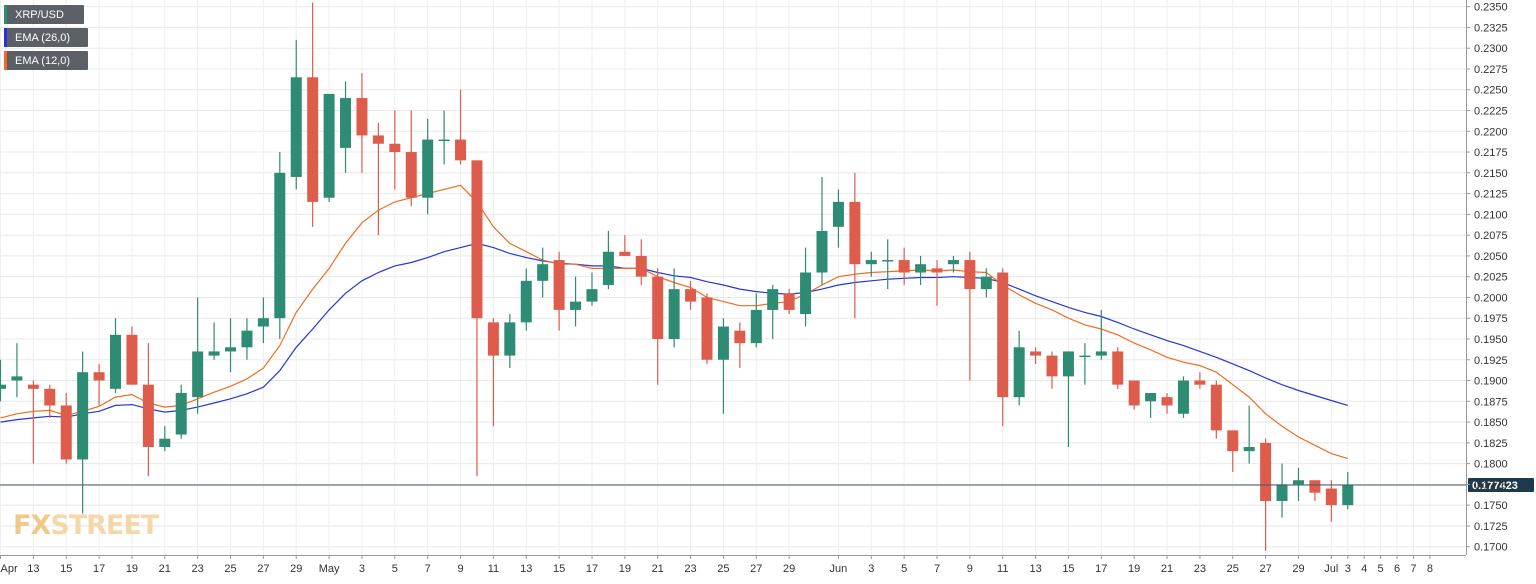 This screenshot has height=584, width=1536. Describe the element at coordinates (1491, 112) in the screenshot. I see `y-tick-label: 0.2225` at that location.